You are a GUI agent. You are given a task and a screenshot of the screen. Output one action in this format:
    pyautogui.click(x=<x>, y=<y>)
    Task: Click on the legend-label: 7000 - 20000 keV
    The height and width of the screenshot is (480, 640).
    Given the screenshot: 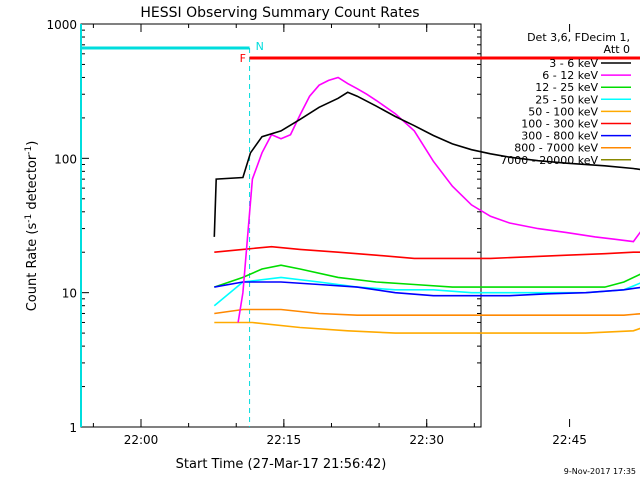 What is the action you would take?
    pyautogui.click(x=549, y=160)
    